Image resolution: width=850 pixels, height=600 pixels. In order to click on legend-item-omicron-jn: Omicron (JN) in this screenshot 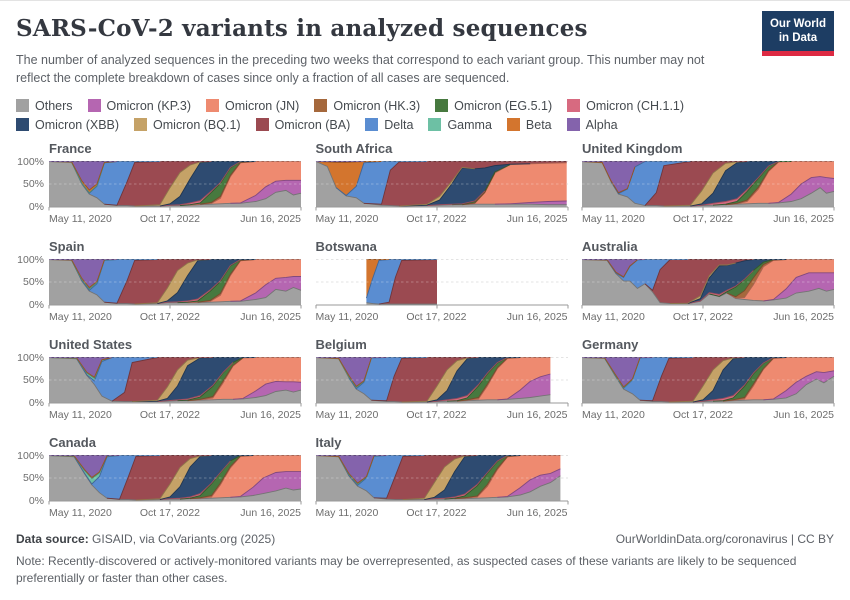, I will do `click(252, 106)`.